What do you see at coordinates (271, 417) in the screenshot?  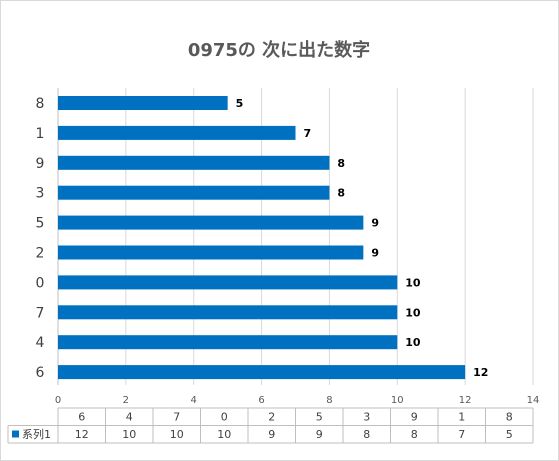 I see `table-header-2: 2` at bounding box center [271, 417].